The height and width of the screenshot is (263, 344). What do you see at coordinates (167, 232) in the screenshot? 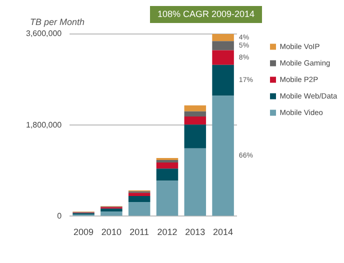
I see `x-tick-label: 2012` at bounding box center [167, 232].